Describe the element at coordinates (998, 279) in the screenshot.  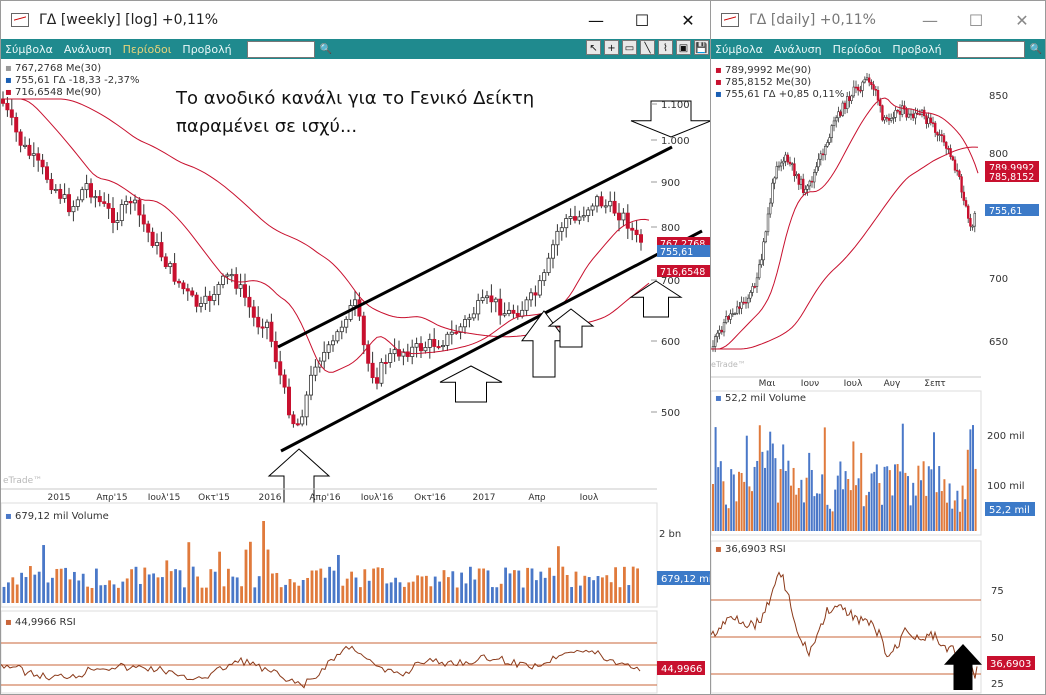
I see `daily-y-tick: 700` at that location.